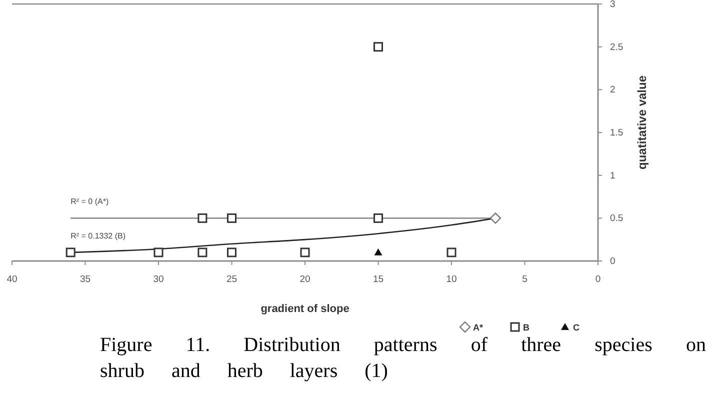 This screenshot has width=713, height=406. Describe the element at coordinates (403, 358) in the screenshot. I see `text: Figure 11. Distribution patterns of three species on shrub and herb layers (1)` at that location.